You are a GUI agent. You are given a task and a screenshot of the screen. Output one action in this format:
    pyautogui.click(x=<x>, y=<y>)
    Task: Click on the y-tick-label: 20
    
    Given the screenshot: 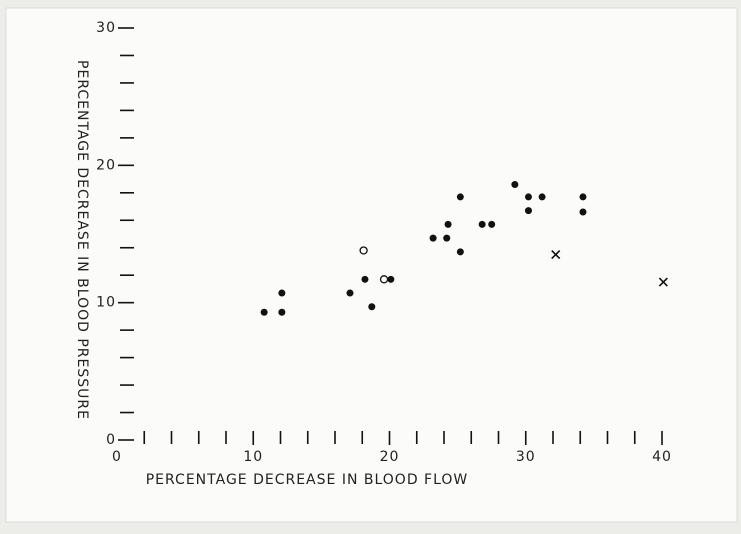 What is the action you would take?
    pyautogui.click(x=106, y=165)
    